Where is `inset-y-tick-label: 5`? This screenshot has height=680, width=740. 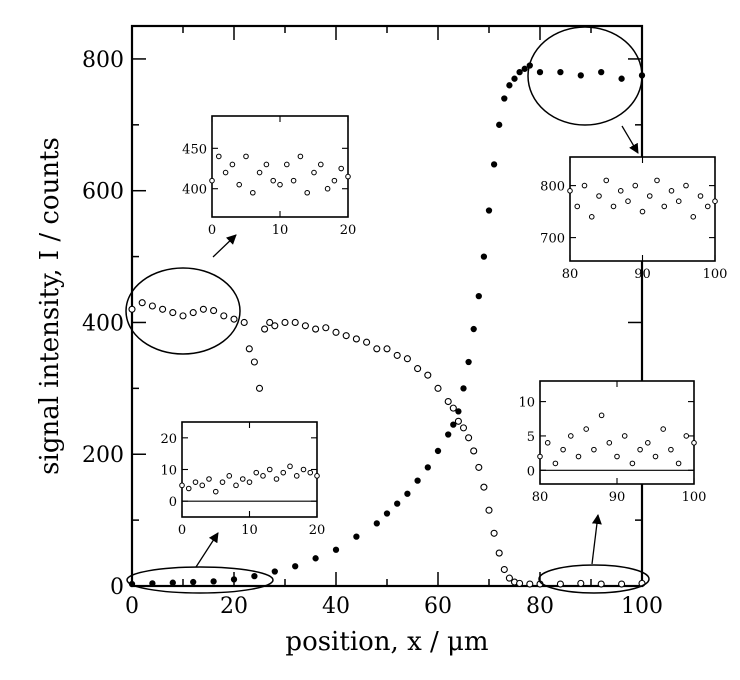 inset-y-tick-label: 5 is located at coordinates (531, 437).